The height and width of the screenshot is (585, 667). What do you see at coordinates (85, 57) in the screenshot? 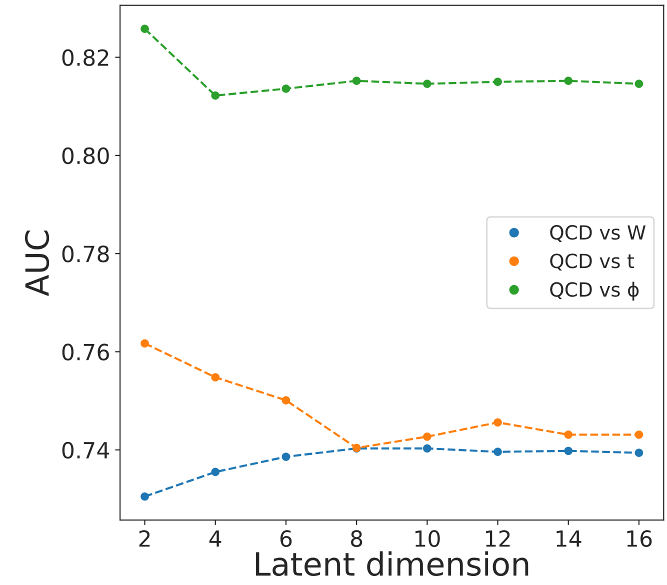
I see `y-tick-label: 0.82` at bounding box center [85, 57].